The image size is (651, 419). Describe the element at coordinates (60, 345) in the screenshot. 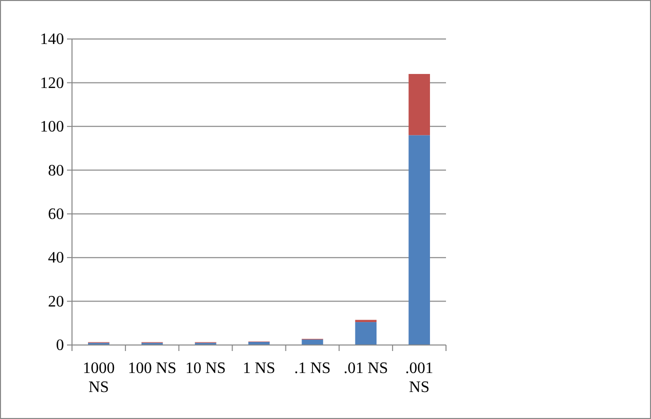

I see `y-tick-label: 0` at that location.